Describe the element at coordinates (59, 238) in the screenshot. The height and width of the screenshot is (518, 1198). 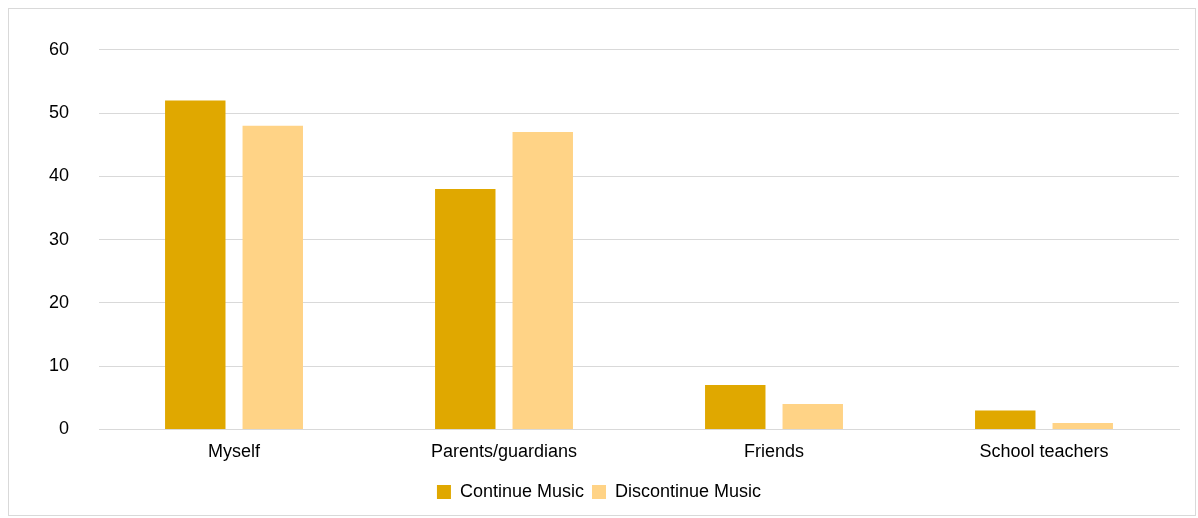
I see `y-tick-label: 30` at that location.